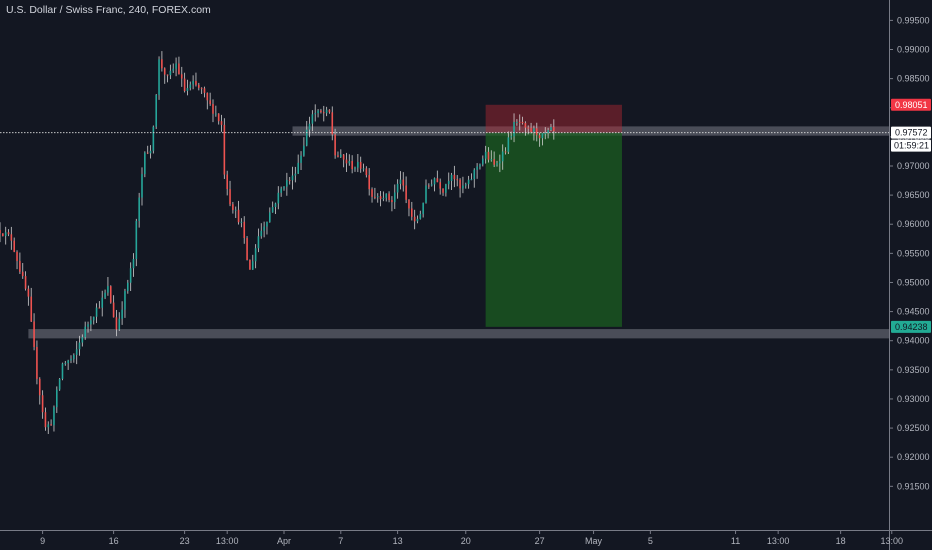  What do you see at coordinates (466, 541) in the screenshot?
I see `x-tick-label: 20` at bounding box center [466, 541].